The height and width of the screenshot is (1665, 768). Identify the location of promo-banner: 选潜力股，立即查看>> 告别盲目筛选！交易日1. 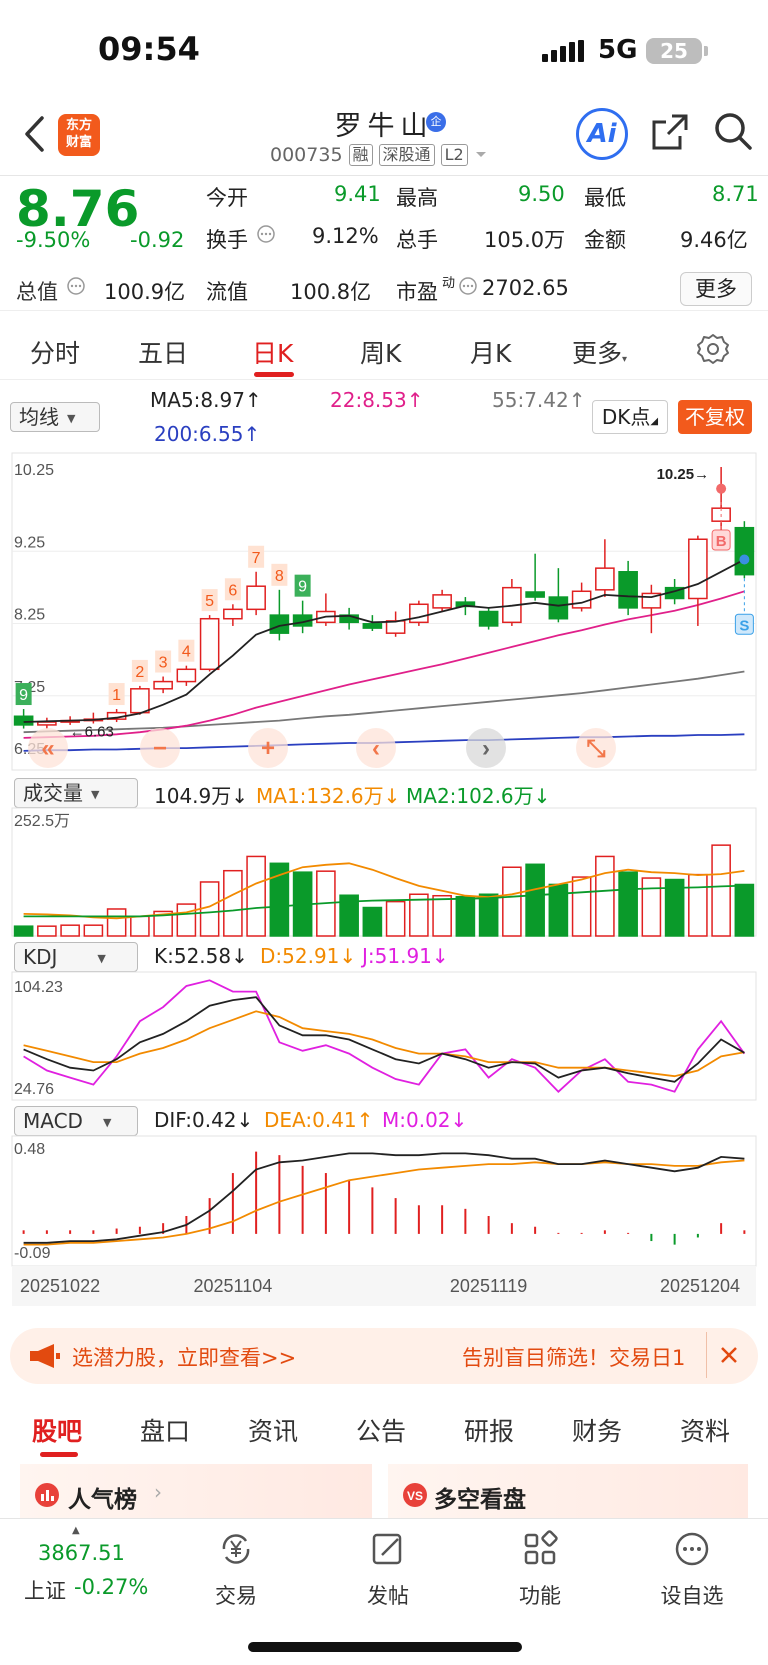
(384, 1356).